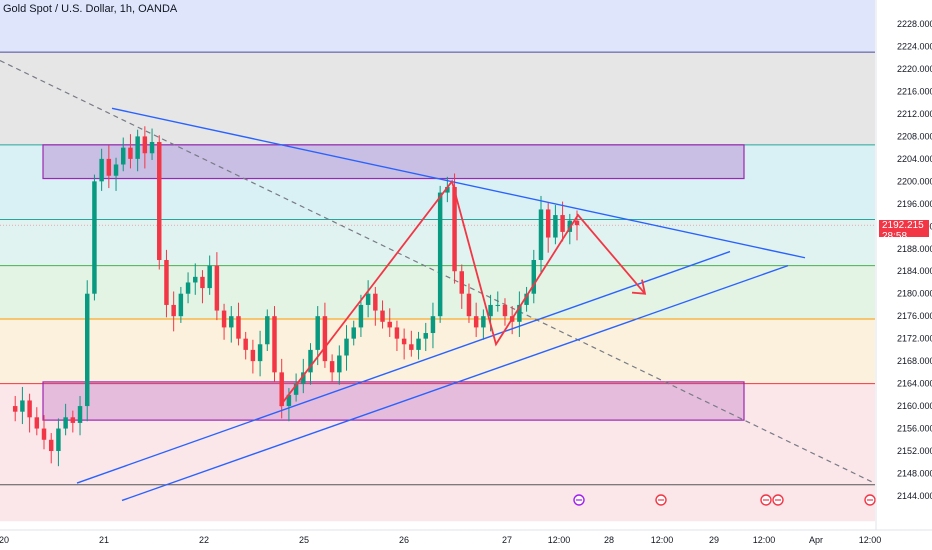 The image size is (932, 550). I want to click on y-tick-label: 2176.000, so click(914, 316).